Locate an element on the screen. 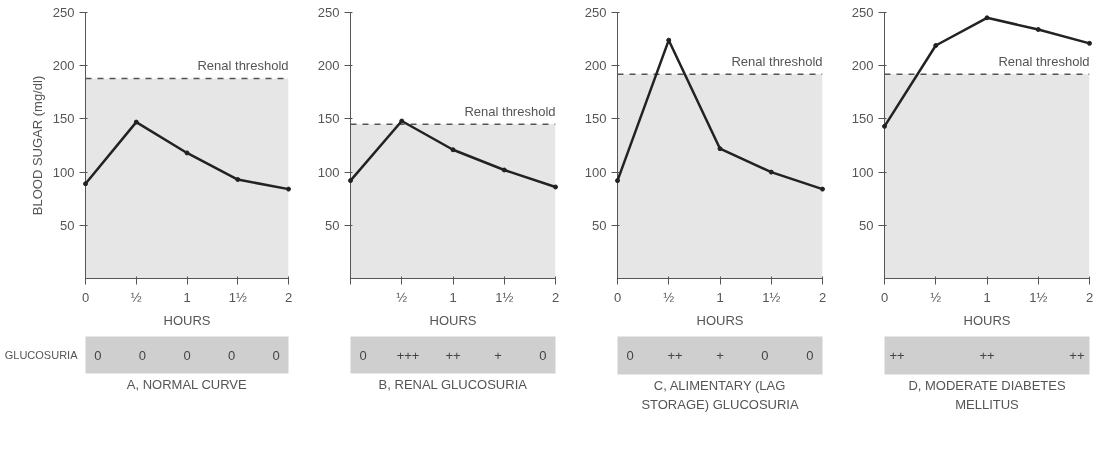  y-axis-title: BLOOD SUGAR (mg/dl) is located at coordinates (37, 145).